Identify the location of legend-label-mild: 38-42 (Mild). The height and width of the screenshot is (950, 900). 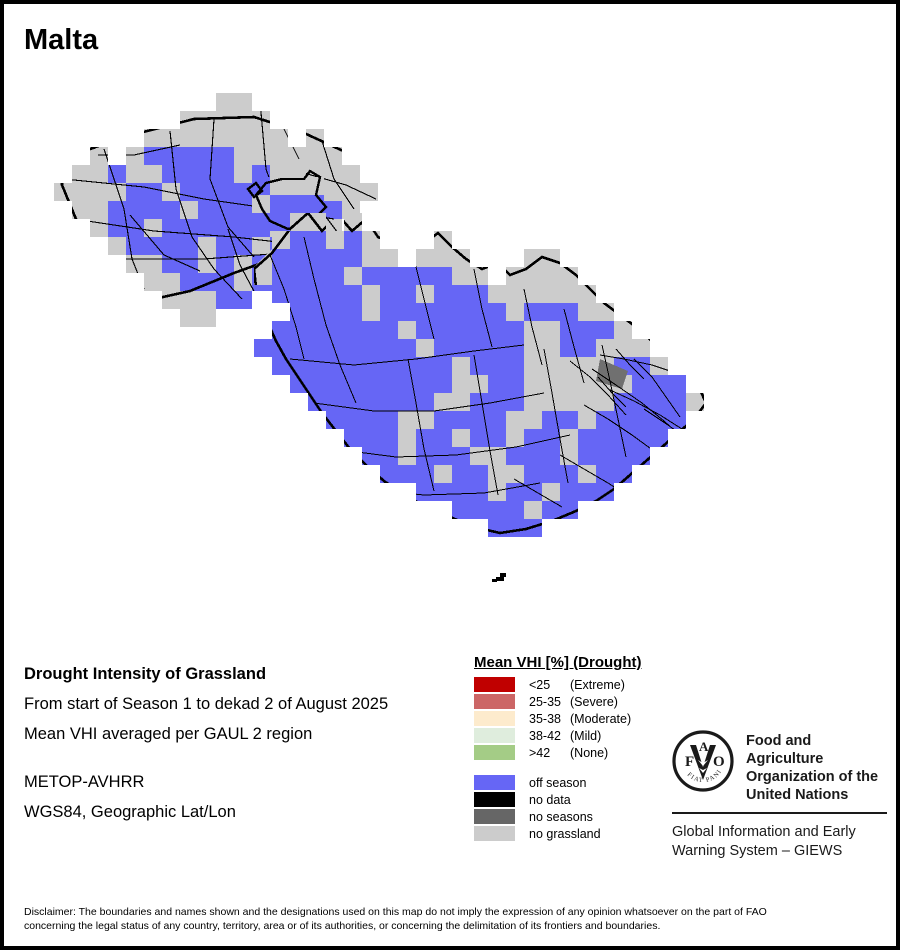
(565, 735).